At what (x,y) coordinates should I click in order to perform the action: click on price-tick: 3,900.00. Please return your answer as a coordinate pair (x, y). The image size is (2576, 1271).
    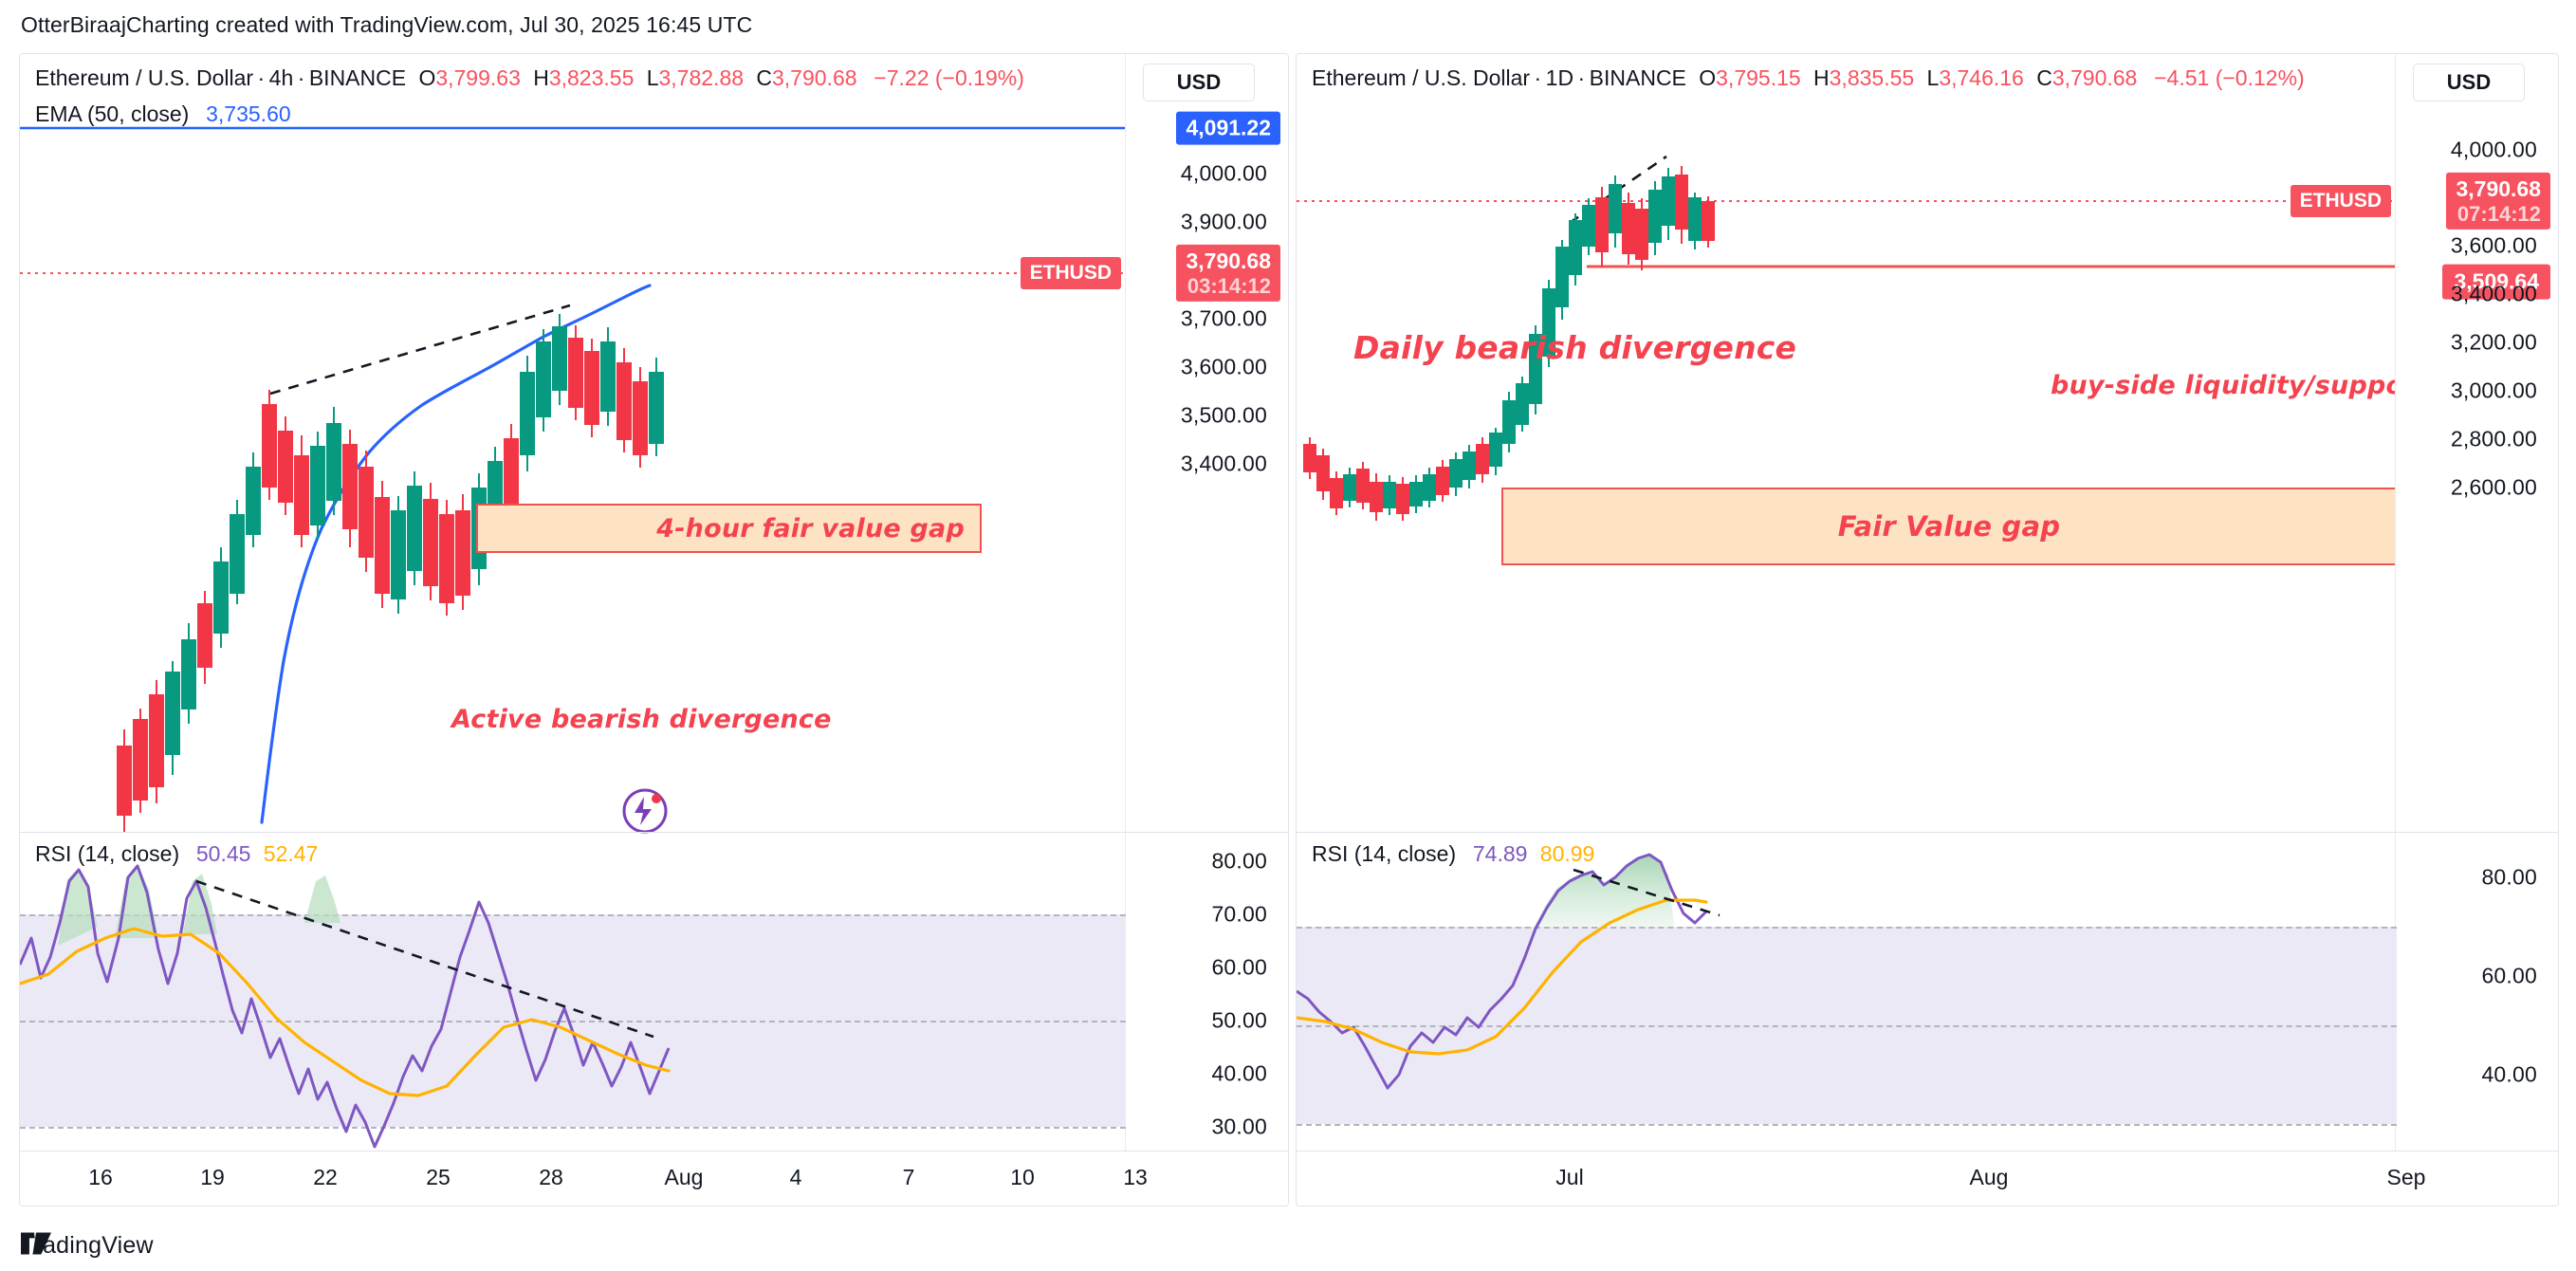
    Looking at the image, I should click on (1223, 221).